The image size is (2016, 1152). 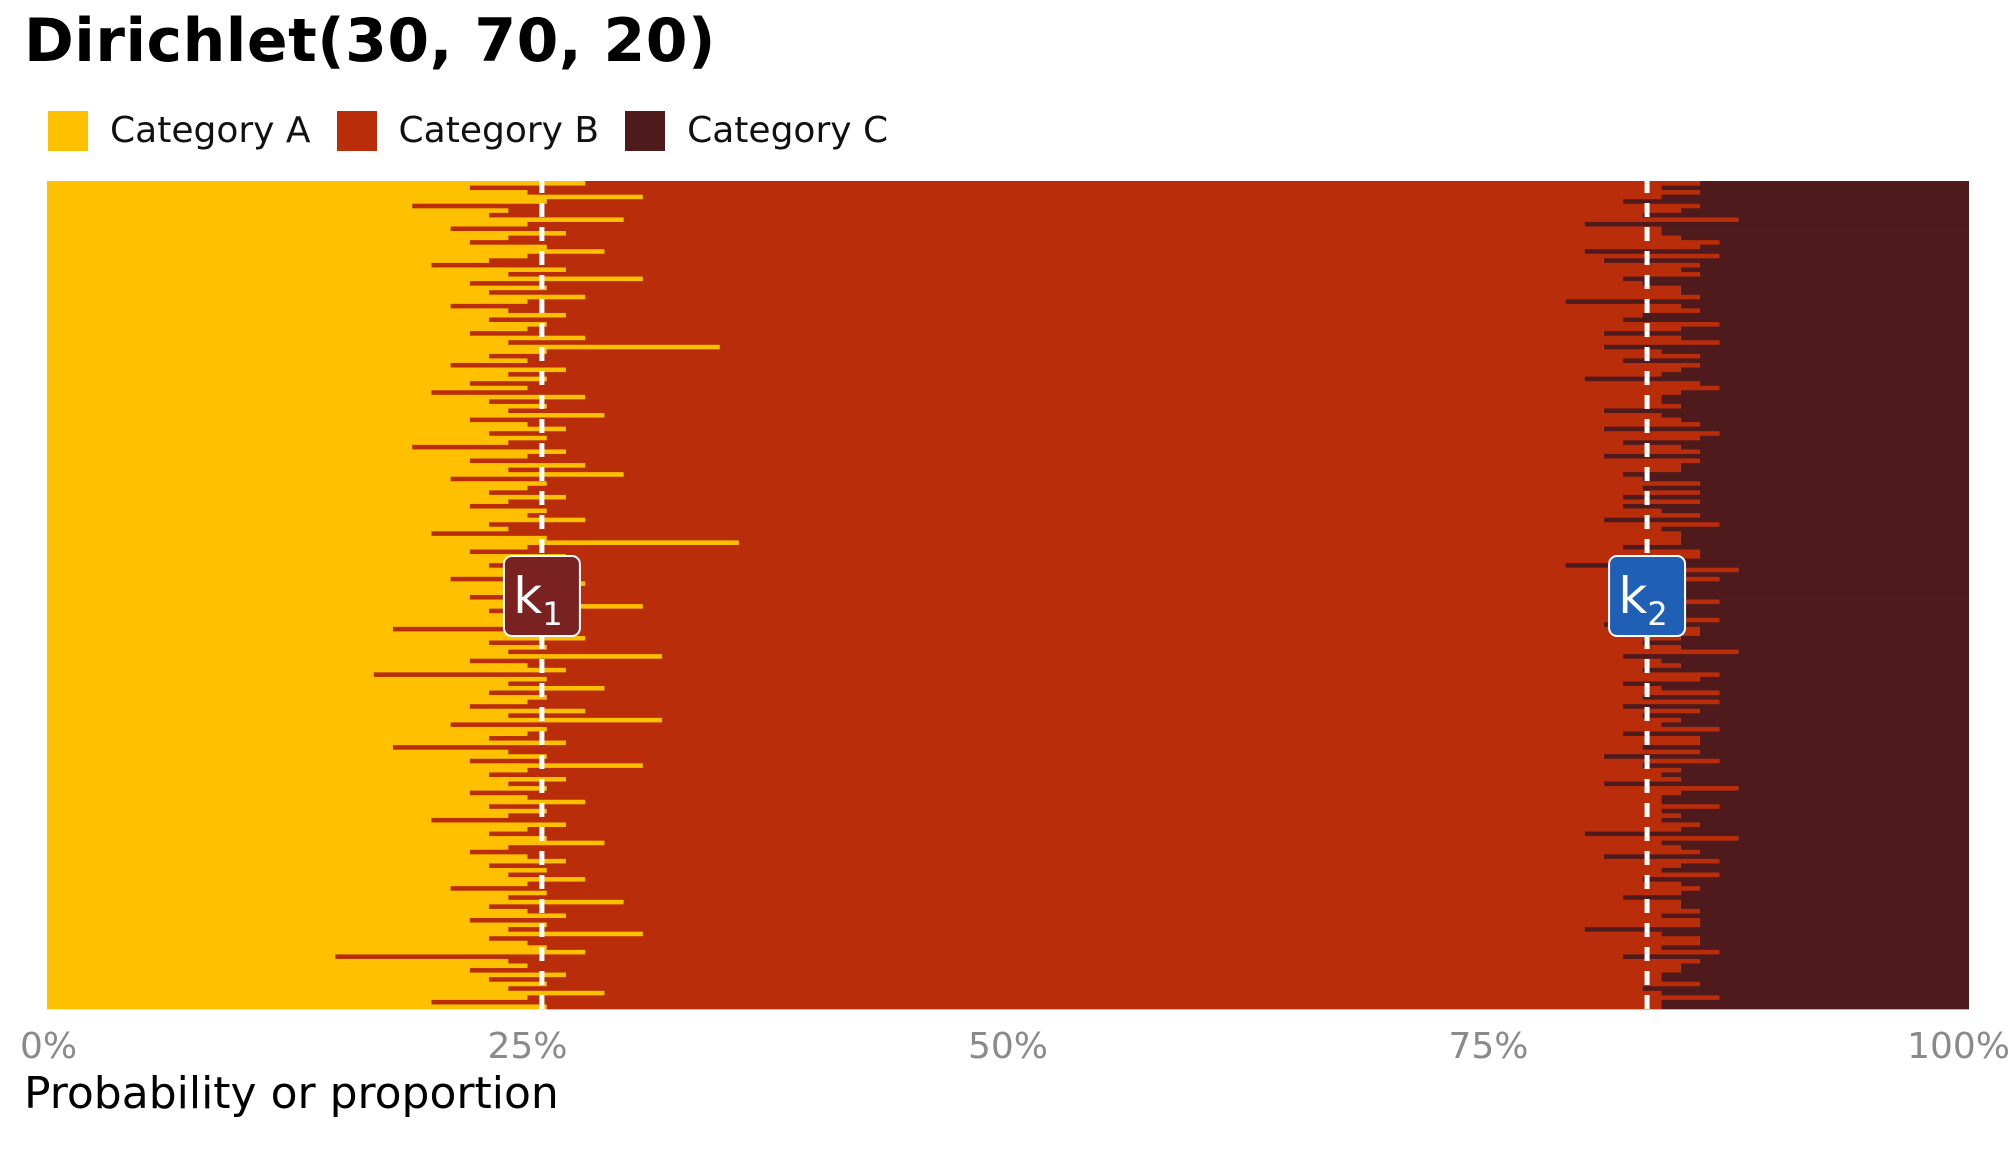 What do you see at coordinates (1834, 552) in the screenshot?
I see `bar-row-81-segment-category-c` at bounding box center [1834, 552].